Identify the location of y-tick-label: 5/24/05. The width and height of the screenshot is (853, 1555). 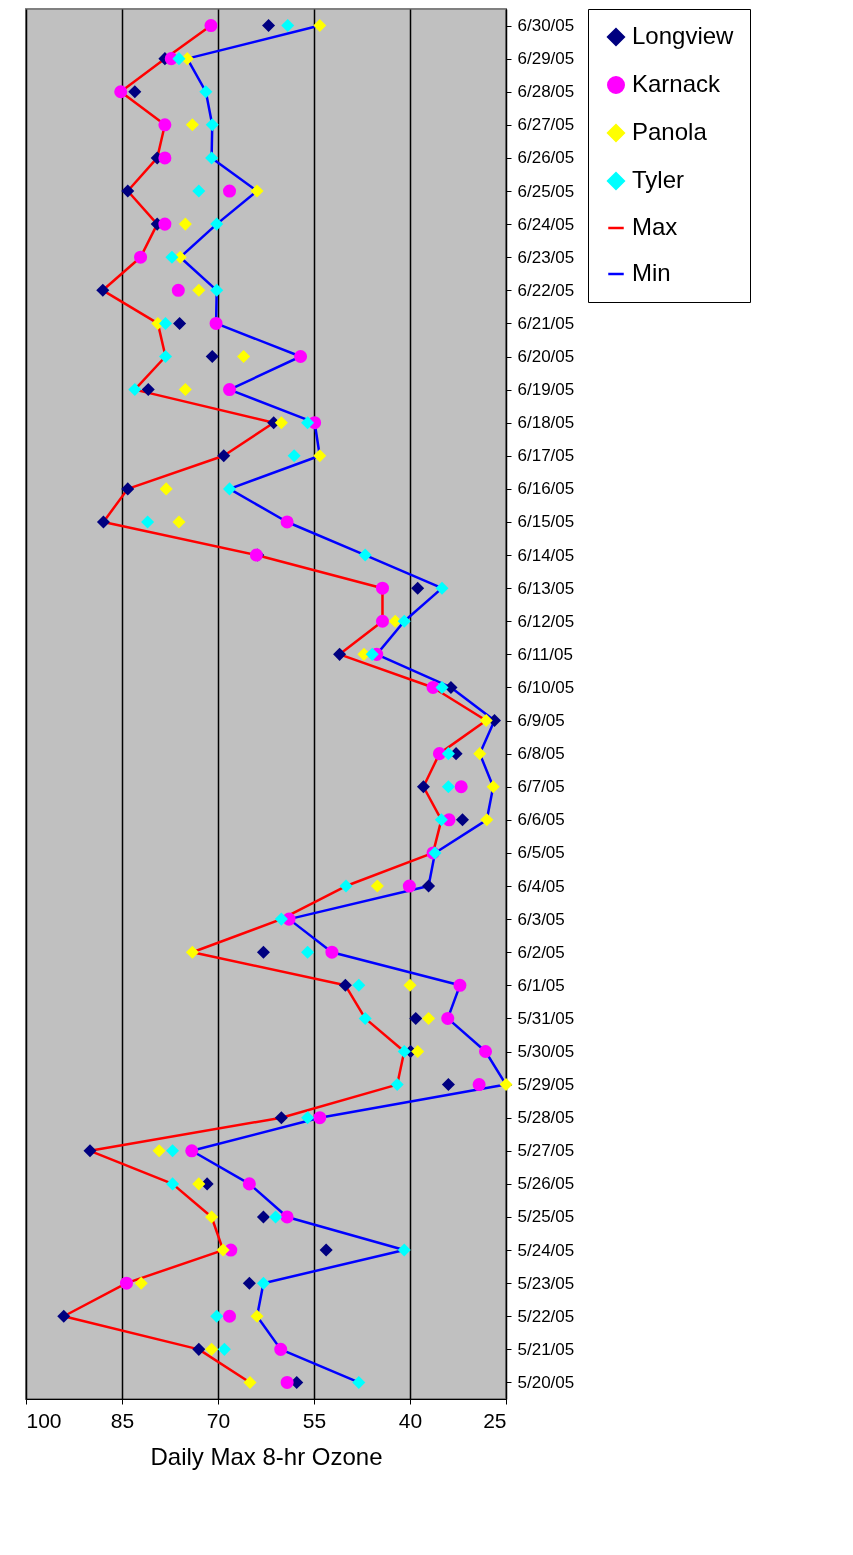
(546, 1250).